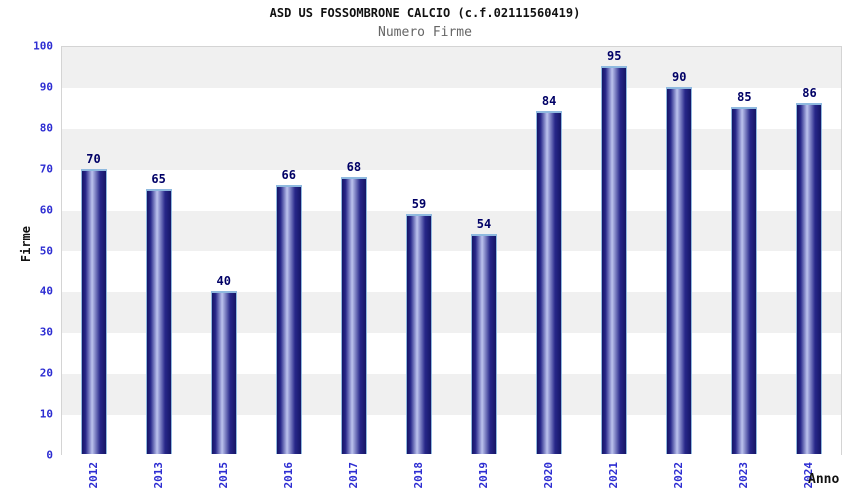 This screenshot has width=850, height=500. I want to click on bar-value-label: 86, so click(809, 93).